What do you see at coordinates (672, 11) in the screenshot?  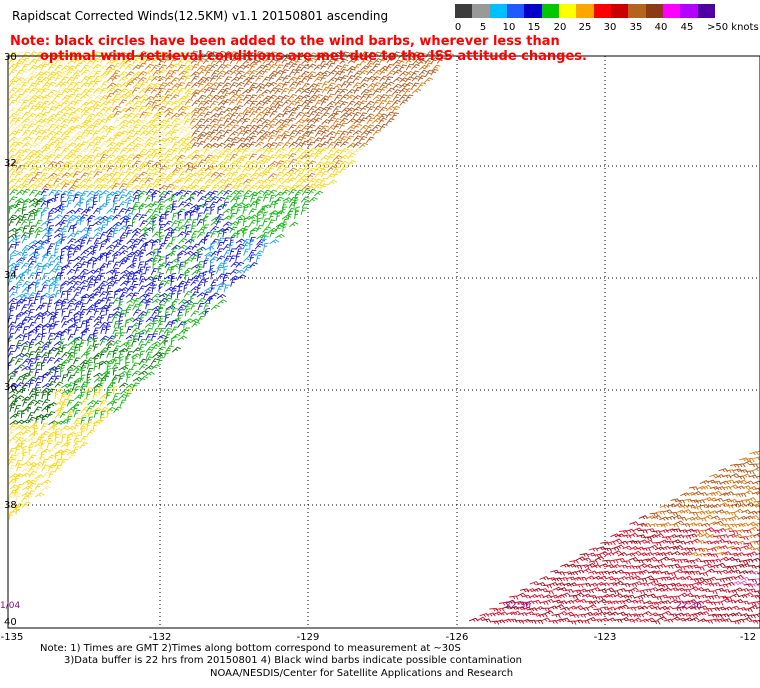 I see `legend-swatch` at bounding box center [672, 11].